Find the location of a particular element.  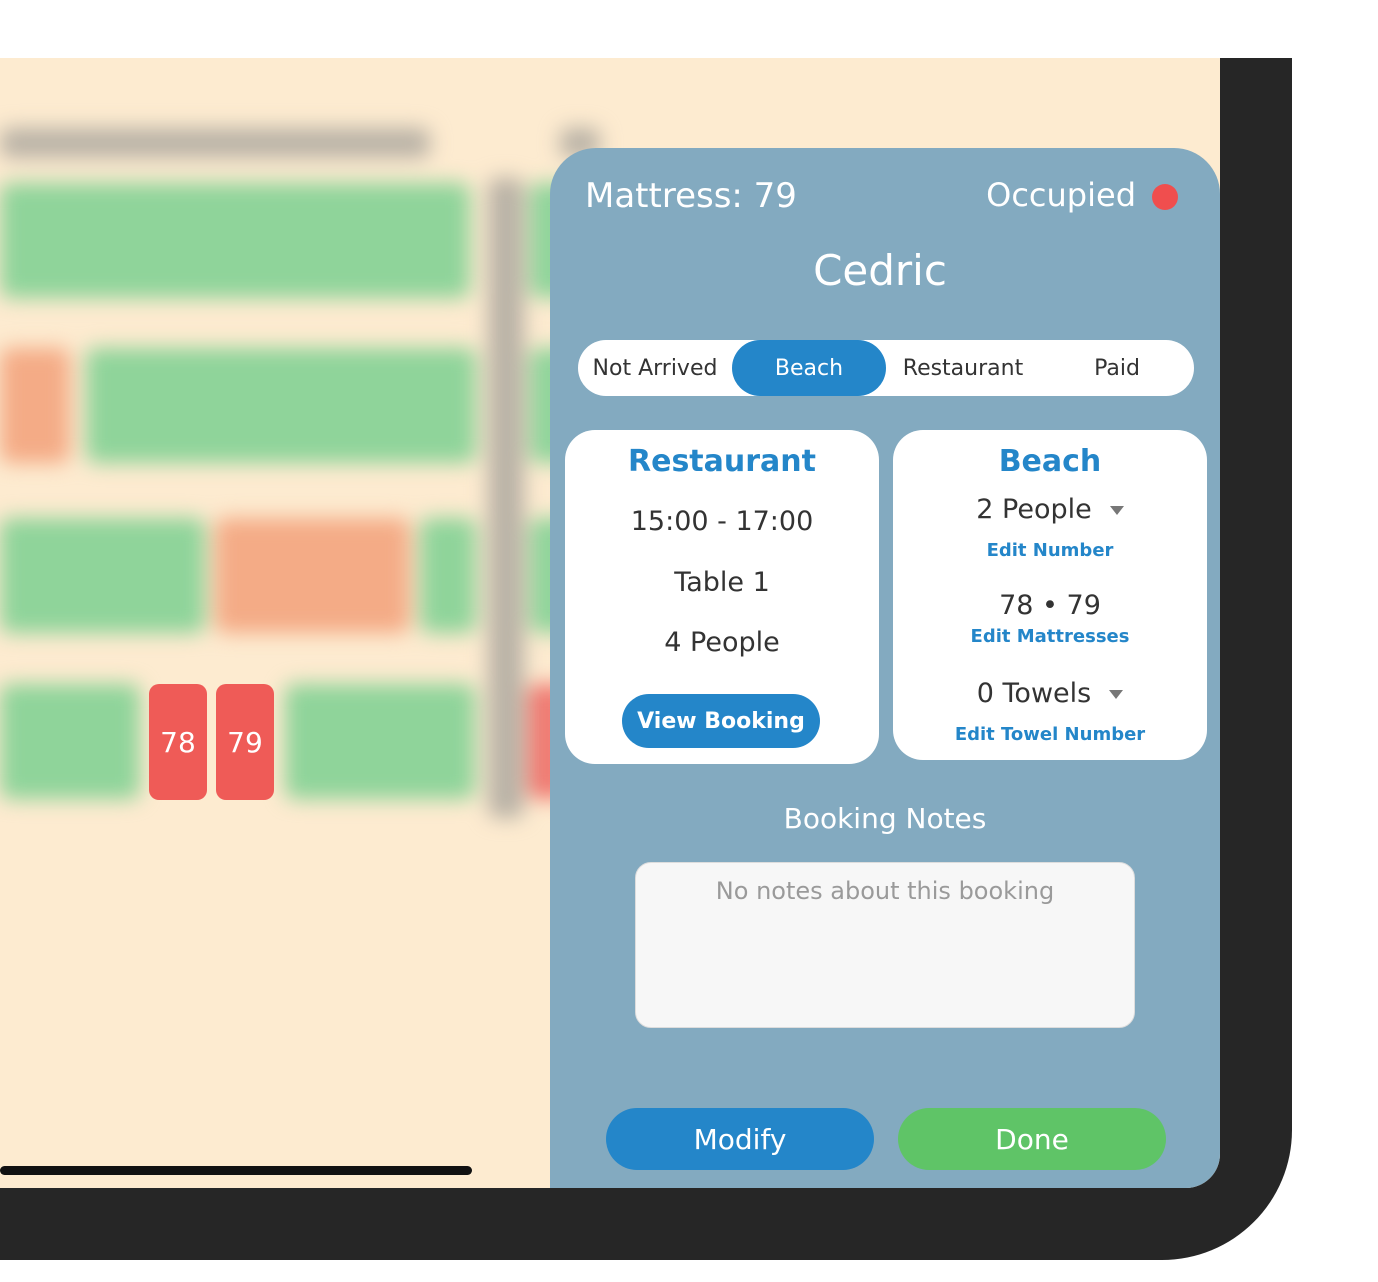

home-indicator is located at coordinates (236, 1170).